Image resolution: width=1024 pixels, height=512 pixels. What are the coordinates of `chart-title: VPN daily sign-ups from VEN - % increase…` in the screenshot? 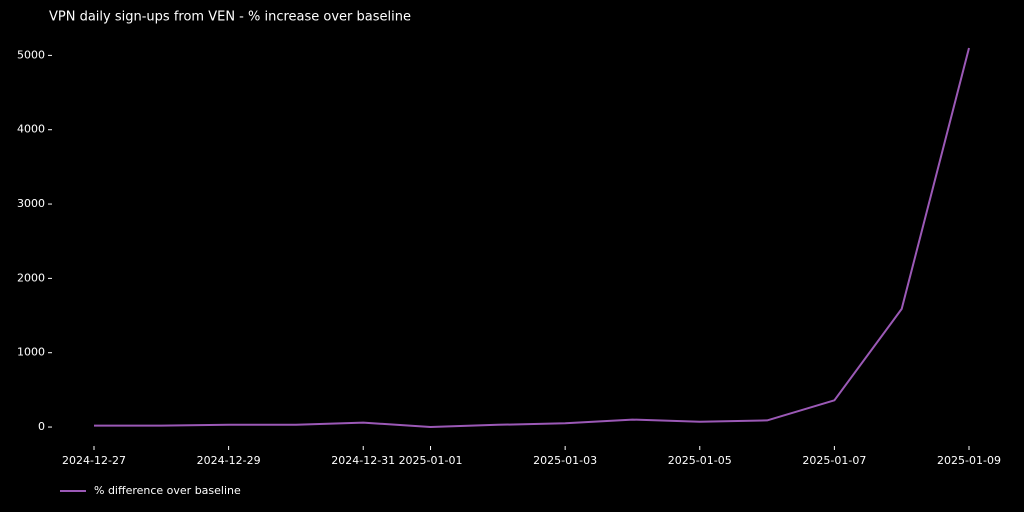 It's located at (230, 17).